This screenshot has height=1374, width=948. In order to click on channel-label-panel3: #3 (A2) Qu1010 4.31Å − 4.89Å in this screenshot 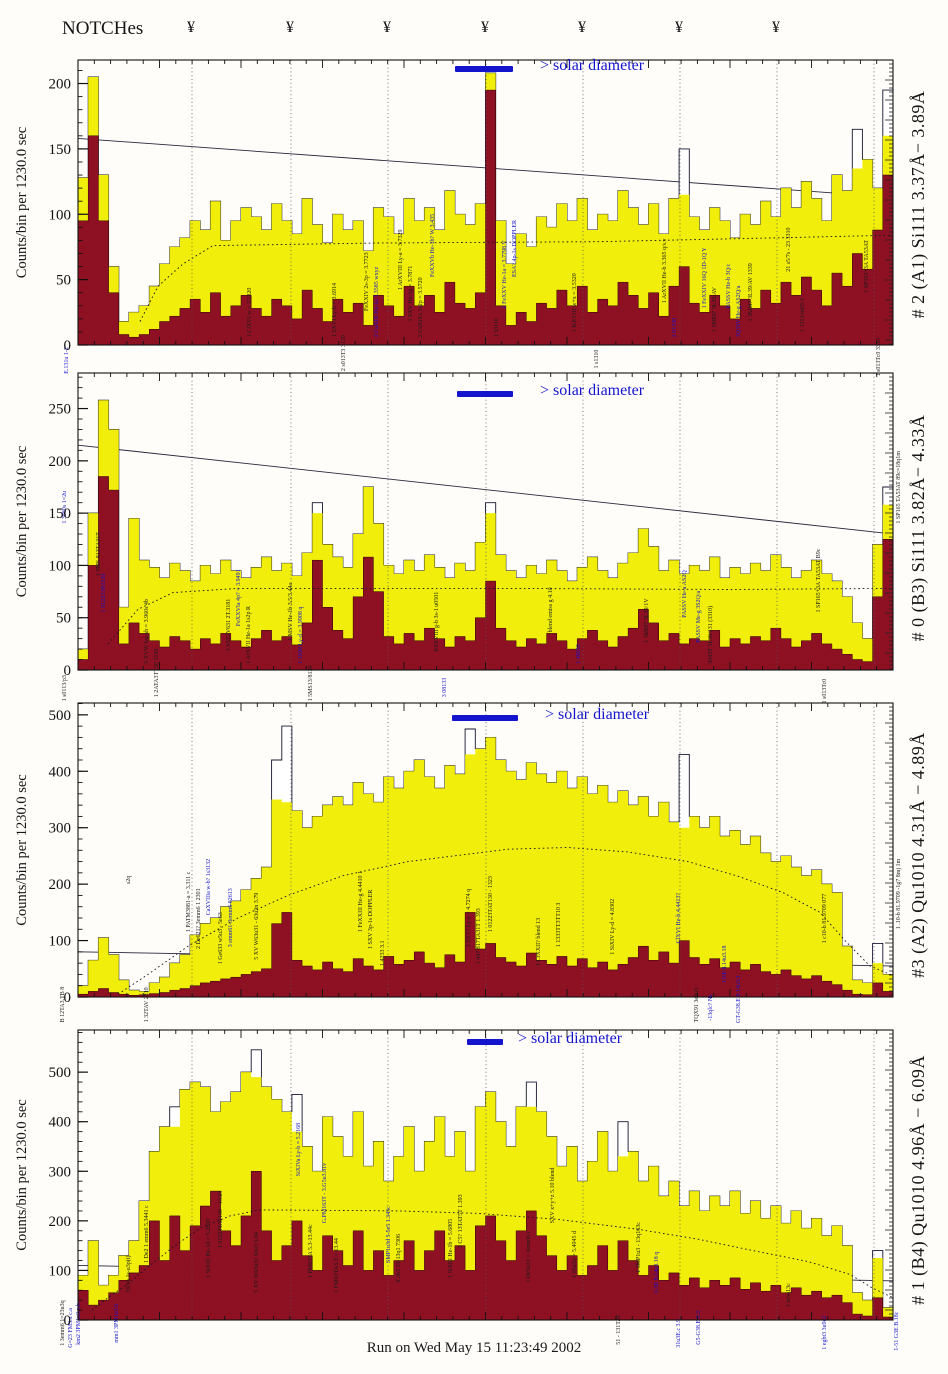, I will do `click(918, 855)`.